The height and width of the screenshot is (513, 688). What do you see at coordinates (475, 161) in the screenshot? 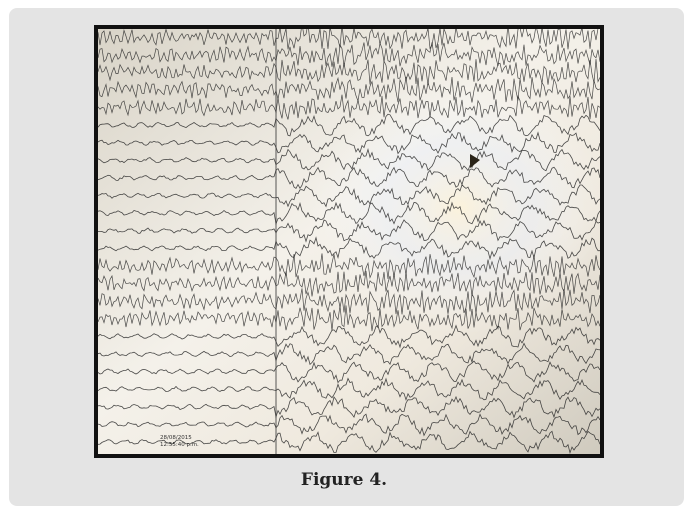
I see `mouse-cursor-icon` at bounding box center [475, 161].